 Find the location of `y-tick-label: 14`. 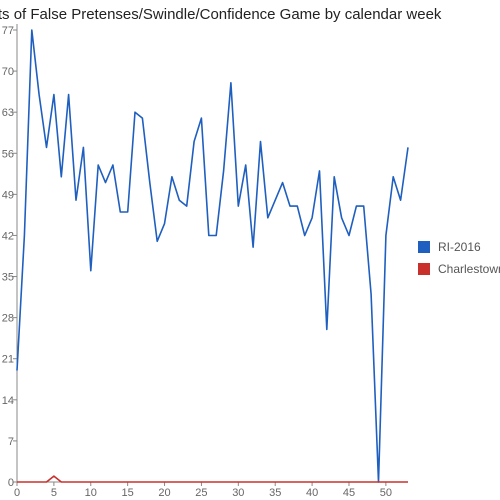

y-tick-label: 14 is located at coordinates (8, 401).